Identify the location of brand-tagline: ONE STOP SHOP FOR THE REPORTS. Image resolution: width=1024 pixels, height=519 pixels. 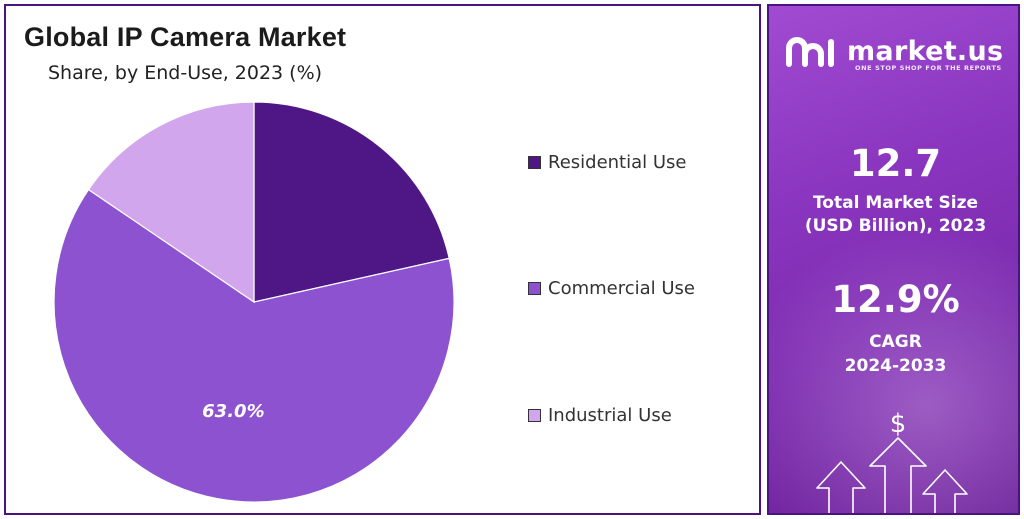
(928, 68).